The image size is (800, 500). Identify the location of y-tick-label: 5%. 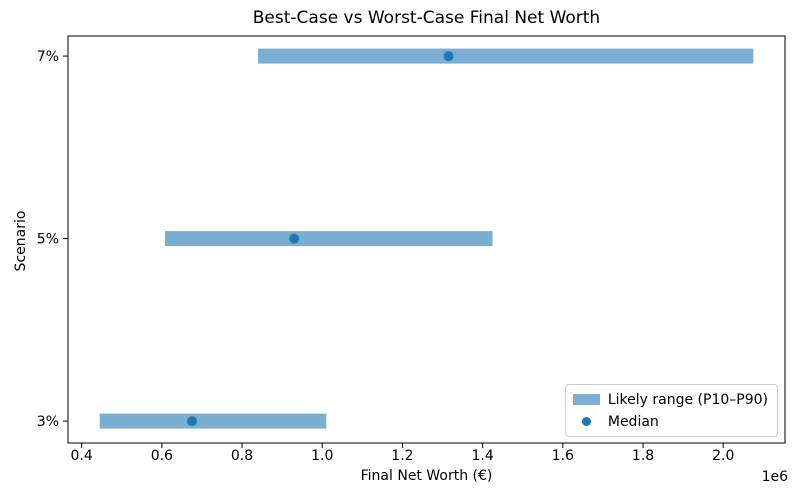
(48, 240).